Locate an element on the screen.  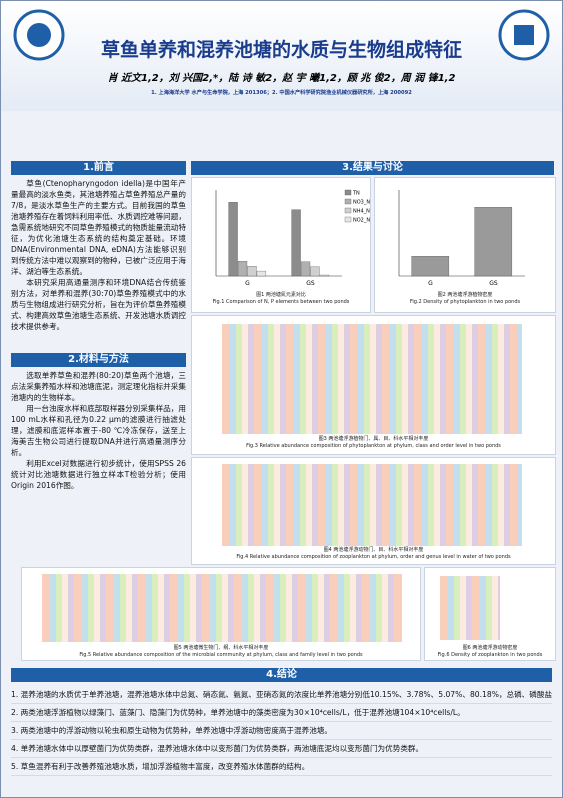
caption: 图3 两池塘浮游植物门、属、目、科水平相对丰度 is located at coordinates (373, 439).